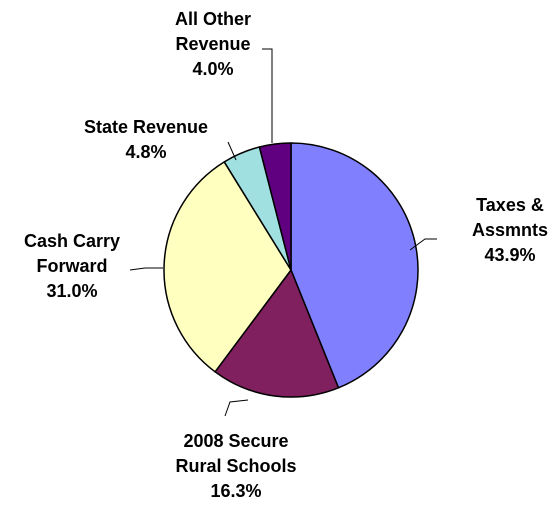  I want to click on slice-label-5: All Other Revenue 4.0%, so click(213, 44).